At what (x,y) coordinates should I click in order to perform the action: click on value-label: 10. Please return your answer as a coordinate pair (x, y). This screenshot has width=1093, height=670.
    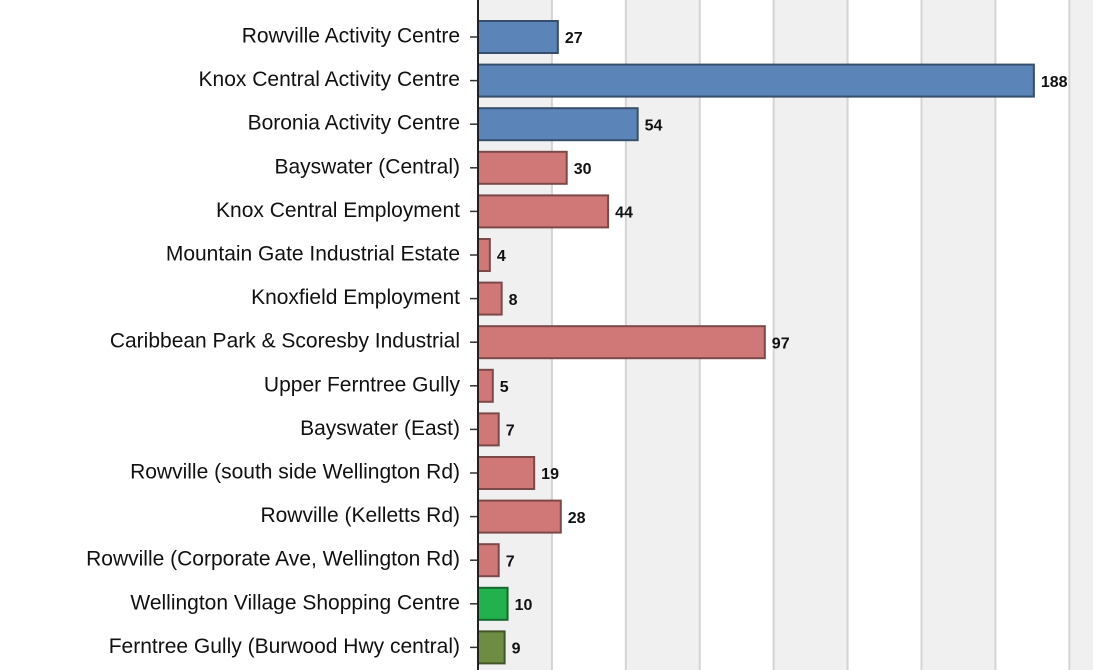
    Looking at the image, I should click on (524, 605).